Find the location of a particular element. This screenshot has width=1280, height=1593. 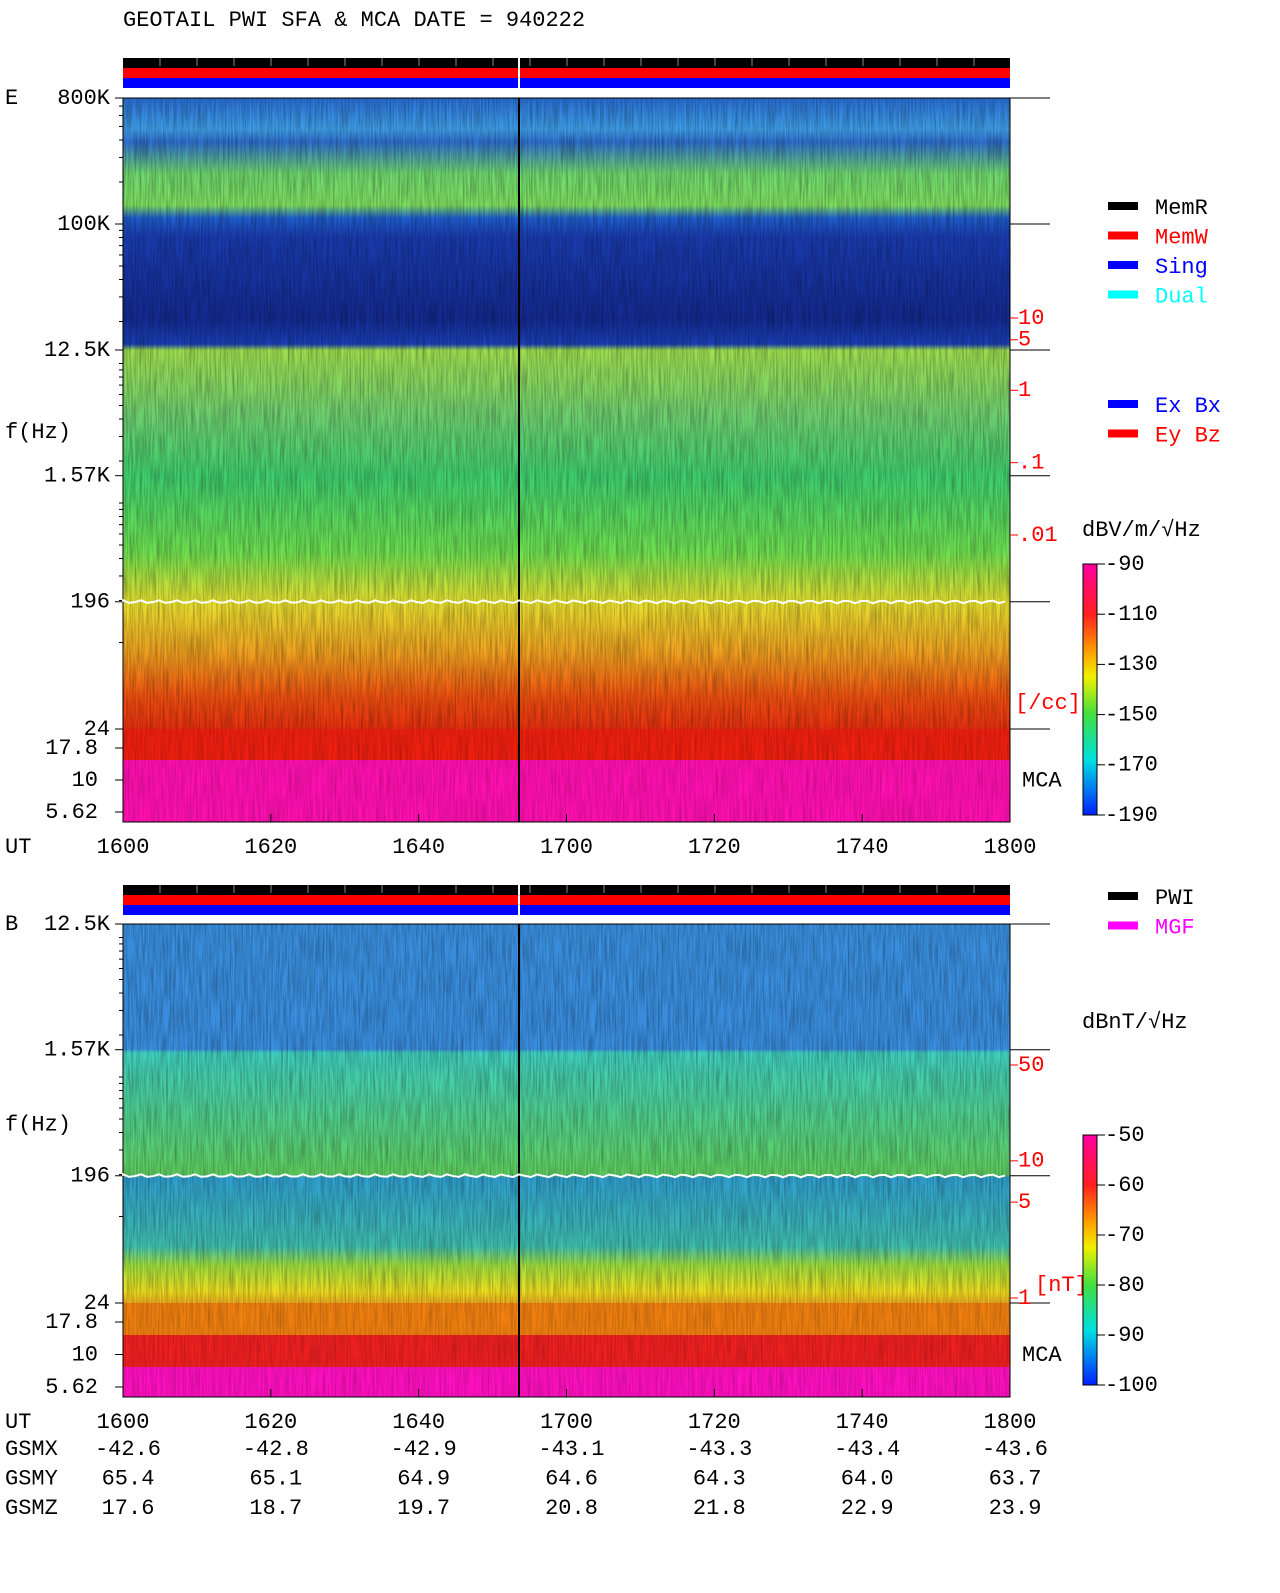

y-axis-label: f(Hz) is located at coordinates (38, 432).